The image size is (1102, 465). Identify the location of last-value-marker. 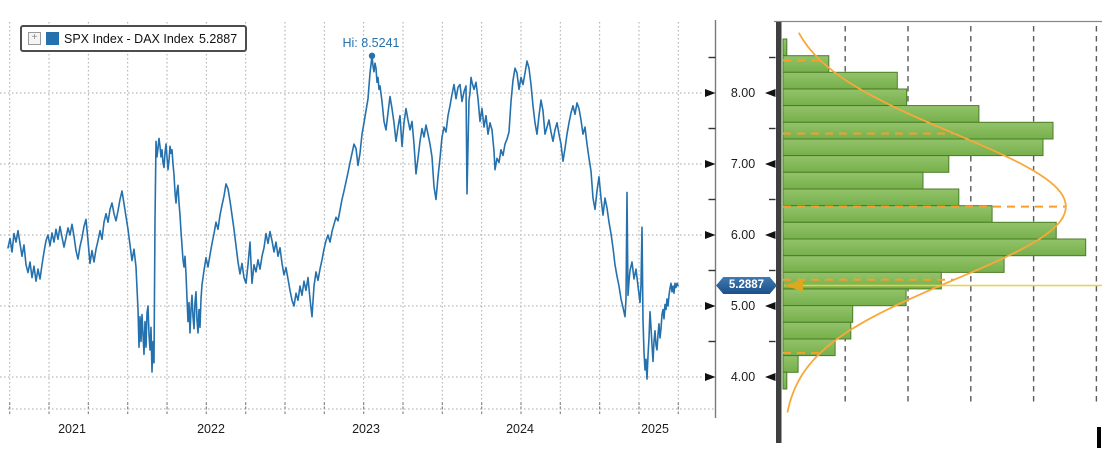
(943, 285).